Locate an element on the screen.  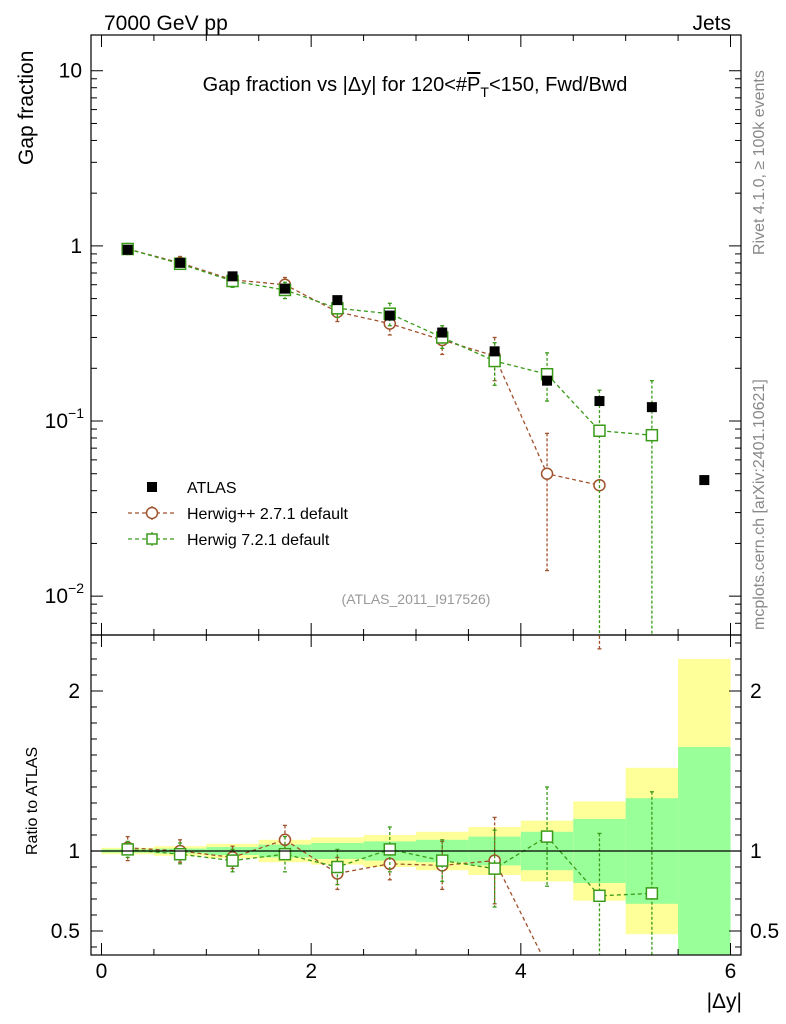
legend-label-herwig7: Herwig 7.2.1 default is located at coordinates (258, 540).